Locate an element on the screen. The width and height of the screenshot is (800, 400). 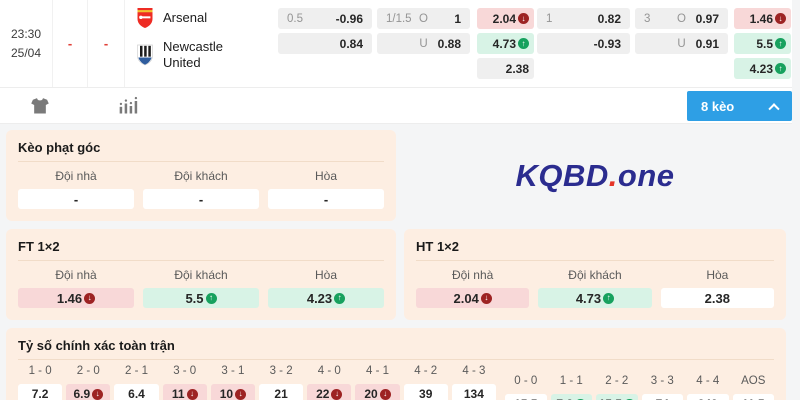
score-label: 4 - 0 is located at coordinates (329, 371).